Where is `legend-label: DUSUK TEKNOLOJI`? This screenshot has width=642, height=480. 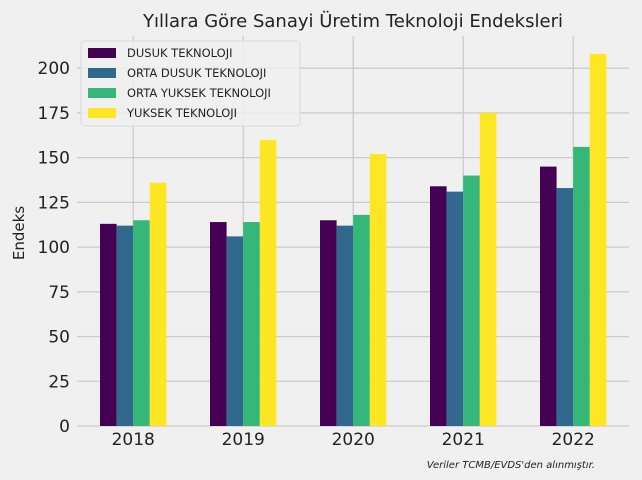 legend-label: DUSUK TEKNOLOJI is located at coordinates (180, 53).